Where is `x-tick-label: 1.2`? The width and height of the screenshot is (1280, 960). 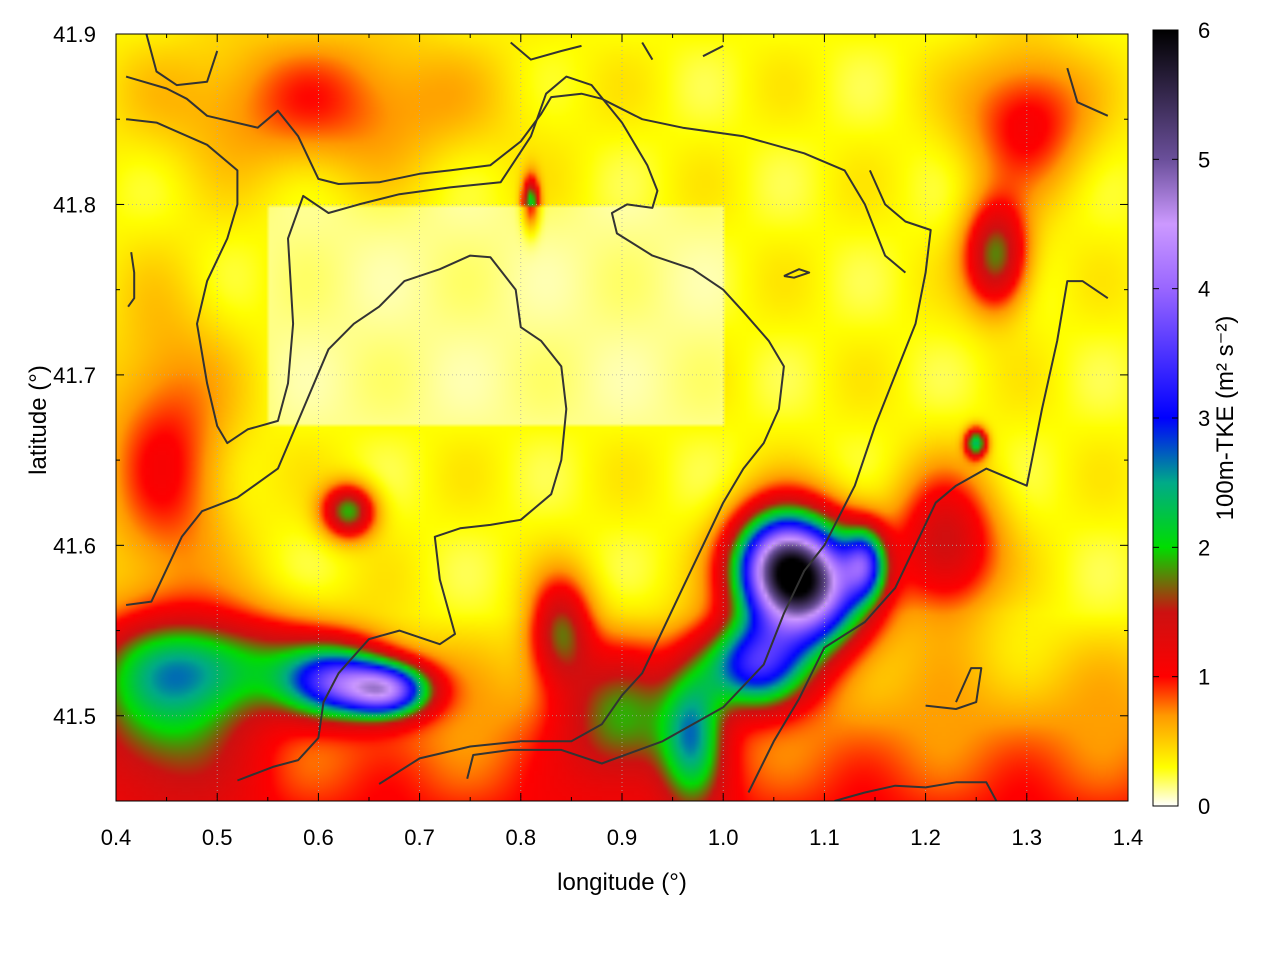 x-tick-label: 1.2 is located at coordinates (925, 837).